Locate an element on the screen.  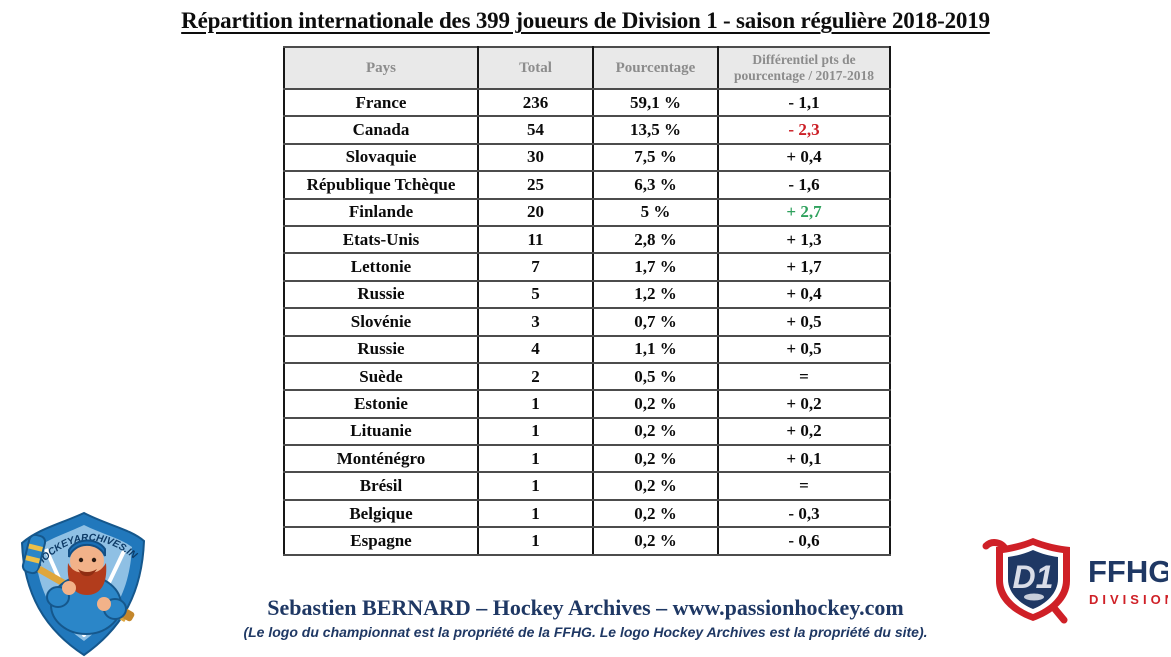
cell-pays: Estonie is located at coordinates (381, 404).